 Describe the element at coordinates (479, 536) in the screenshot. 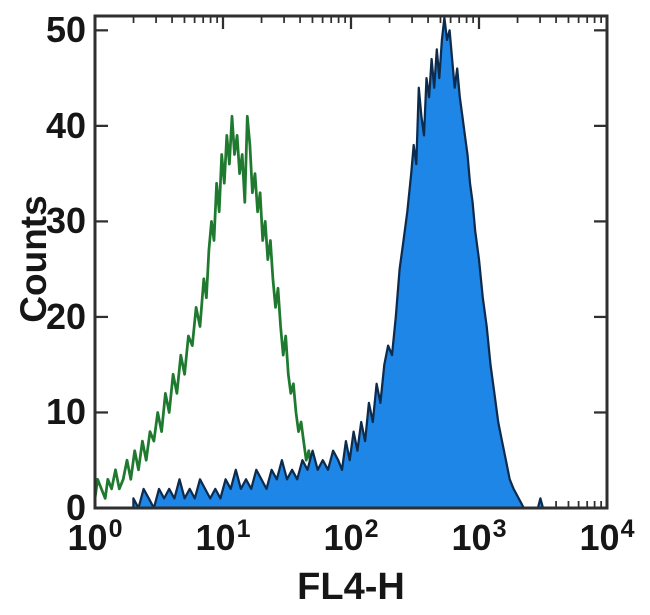

I see `x-tick-label: 103` at that location.